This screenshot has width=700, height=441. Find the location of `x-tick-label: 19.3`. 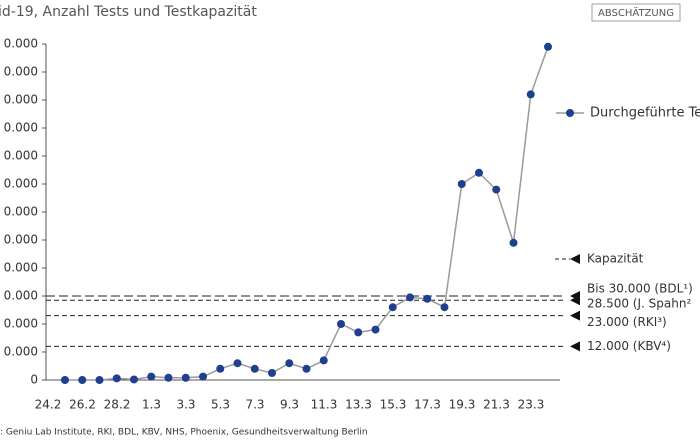

x-tick-label: 19.3 is located at coordinates (462, 405).